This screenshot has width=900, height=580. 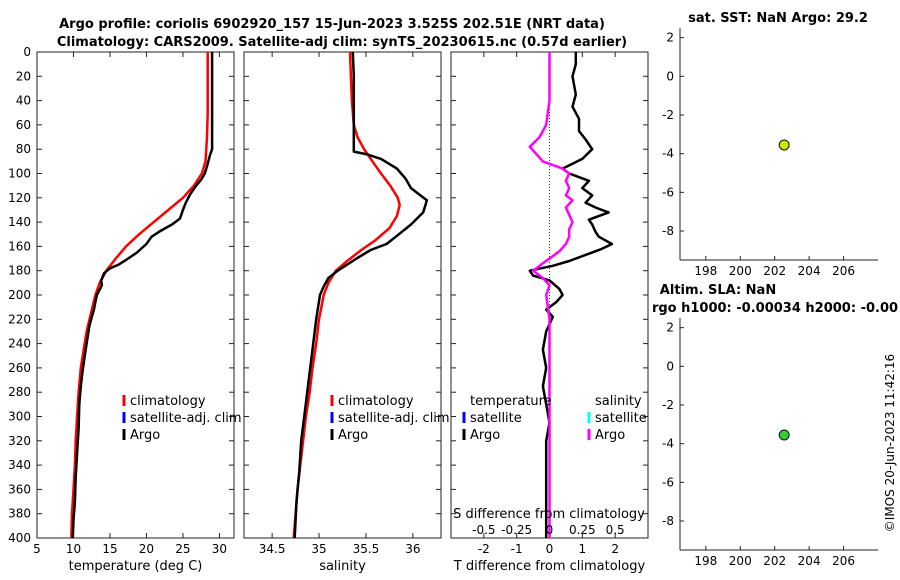 What do you see at coordinates (778, 18) in the screenshot?
I see `sst-map-title: sat. SST: NaN Argo: 29.2` at bounding box center [778, 18].